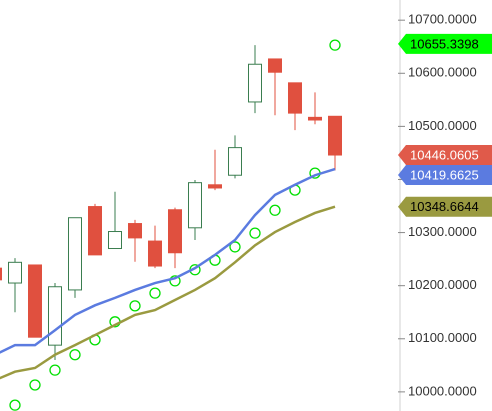 Image resolution: width=492 pixels, height=411 pixels. I want to click on y-tick-label: 10200.0000, so click(442, 284).